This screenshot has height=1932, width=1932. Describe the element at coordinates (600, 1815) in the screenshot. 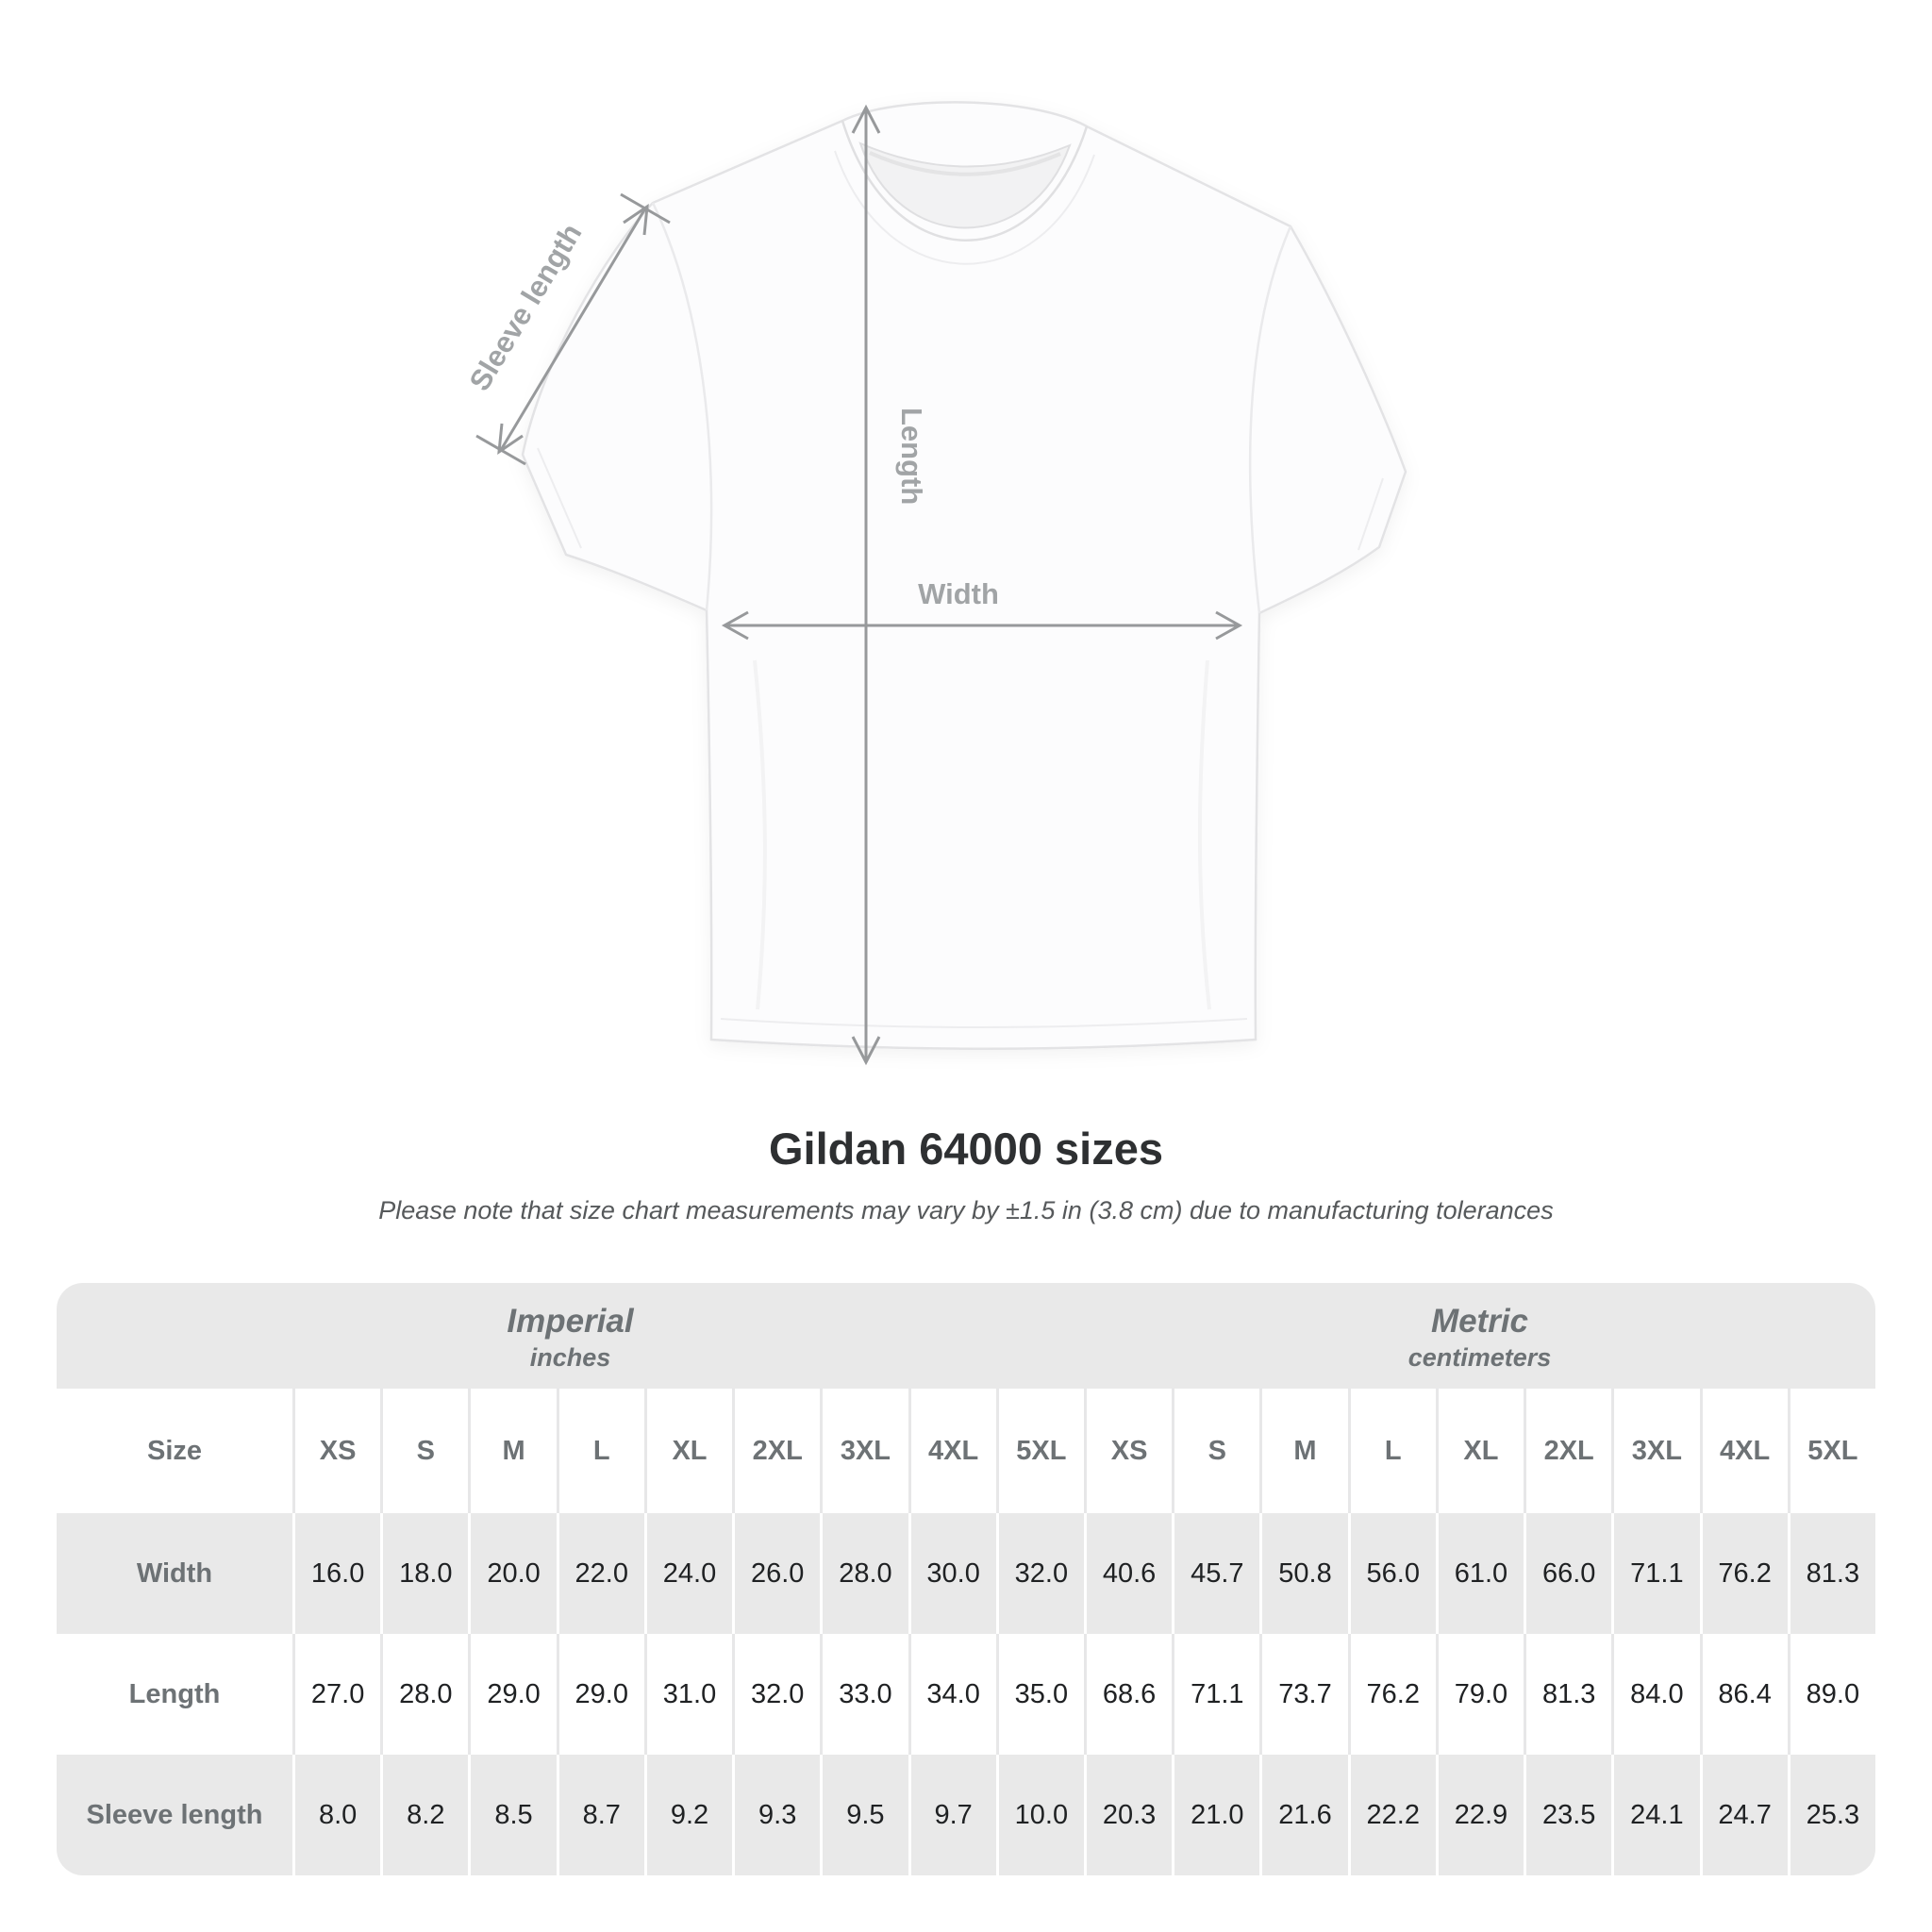

I see `measurement-value: 8.7` at that location.